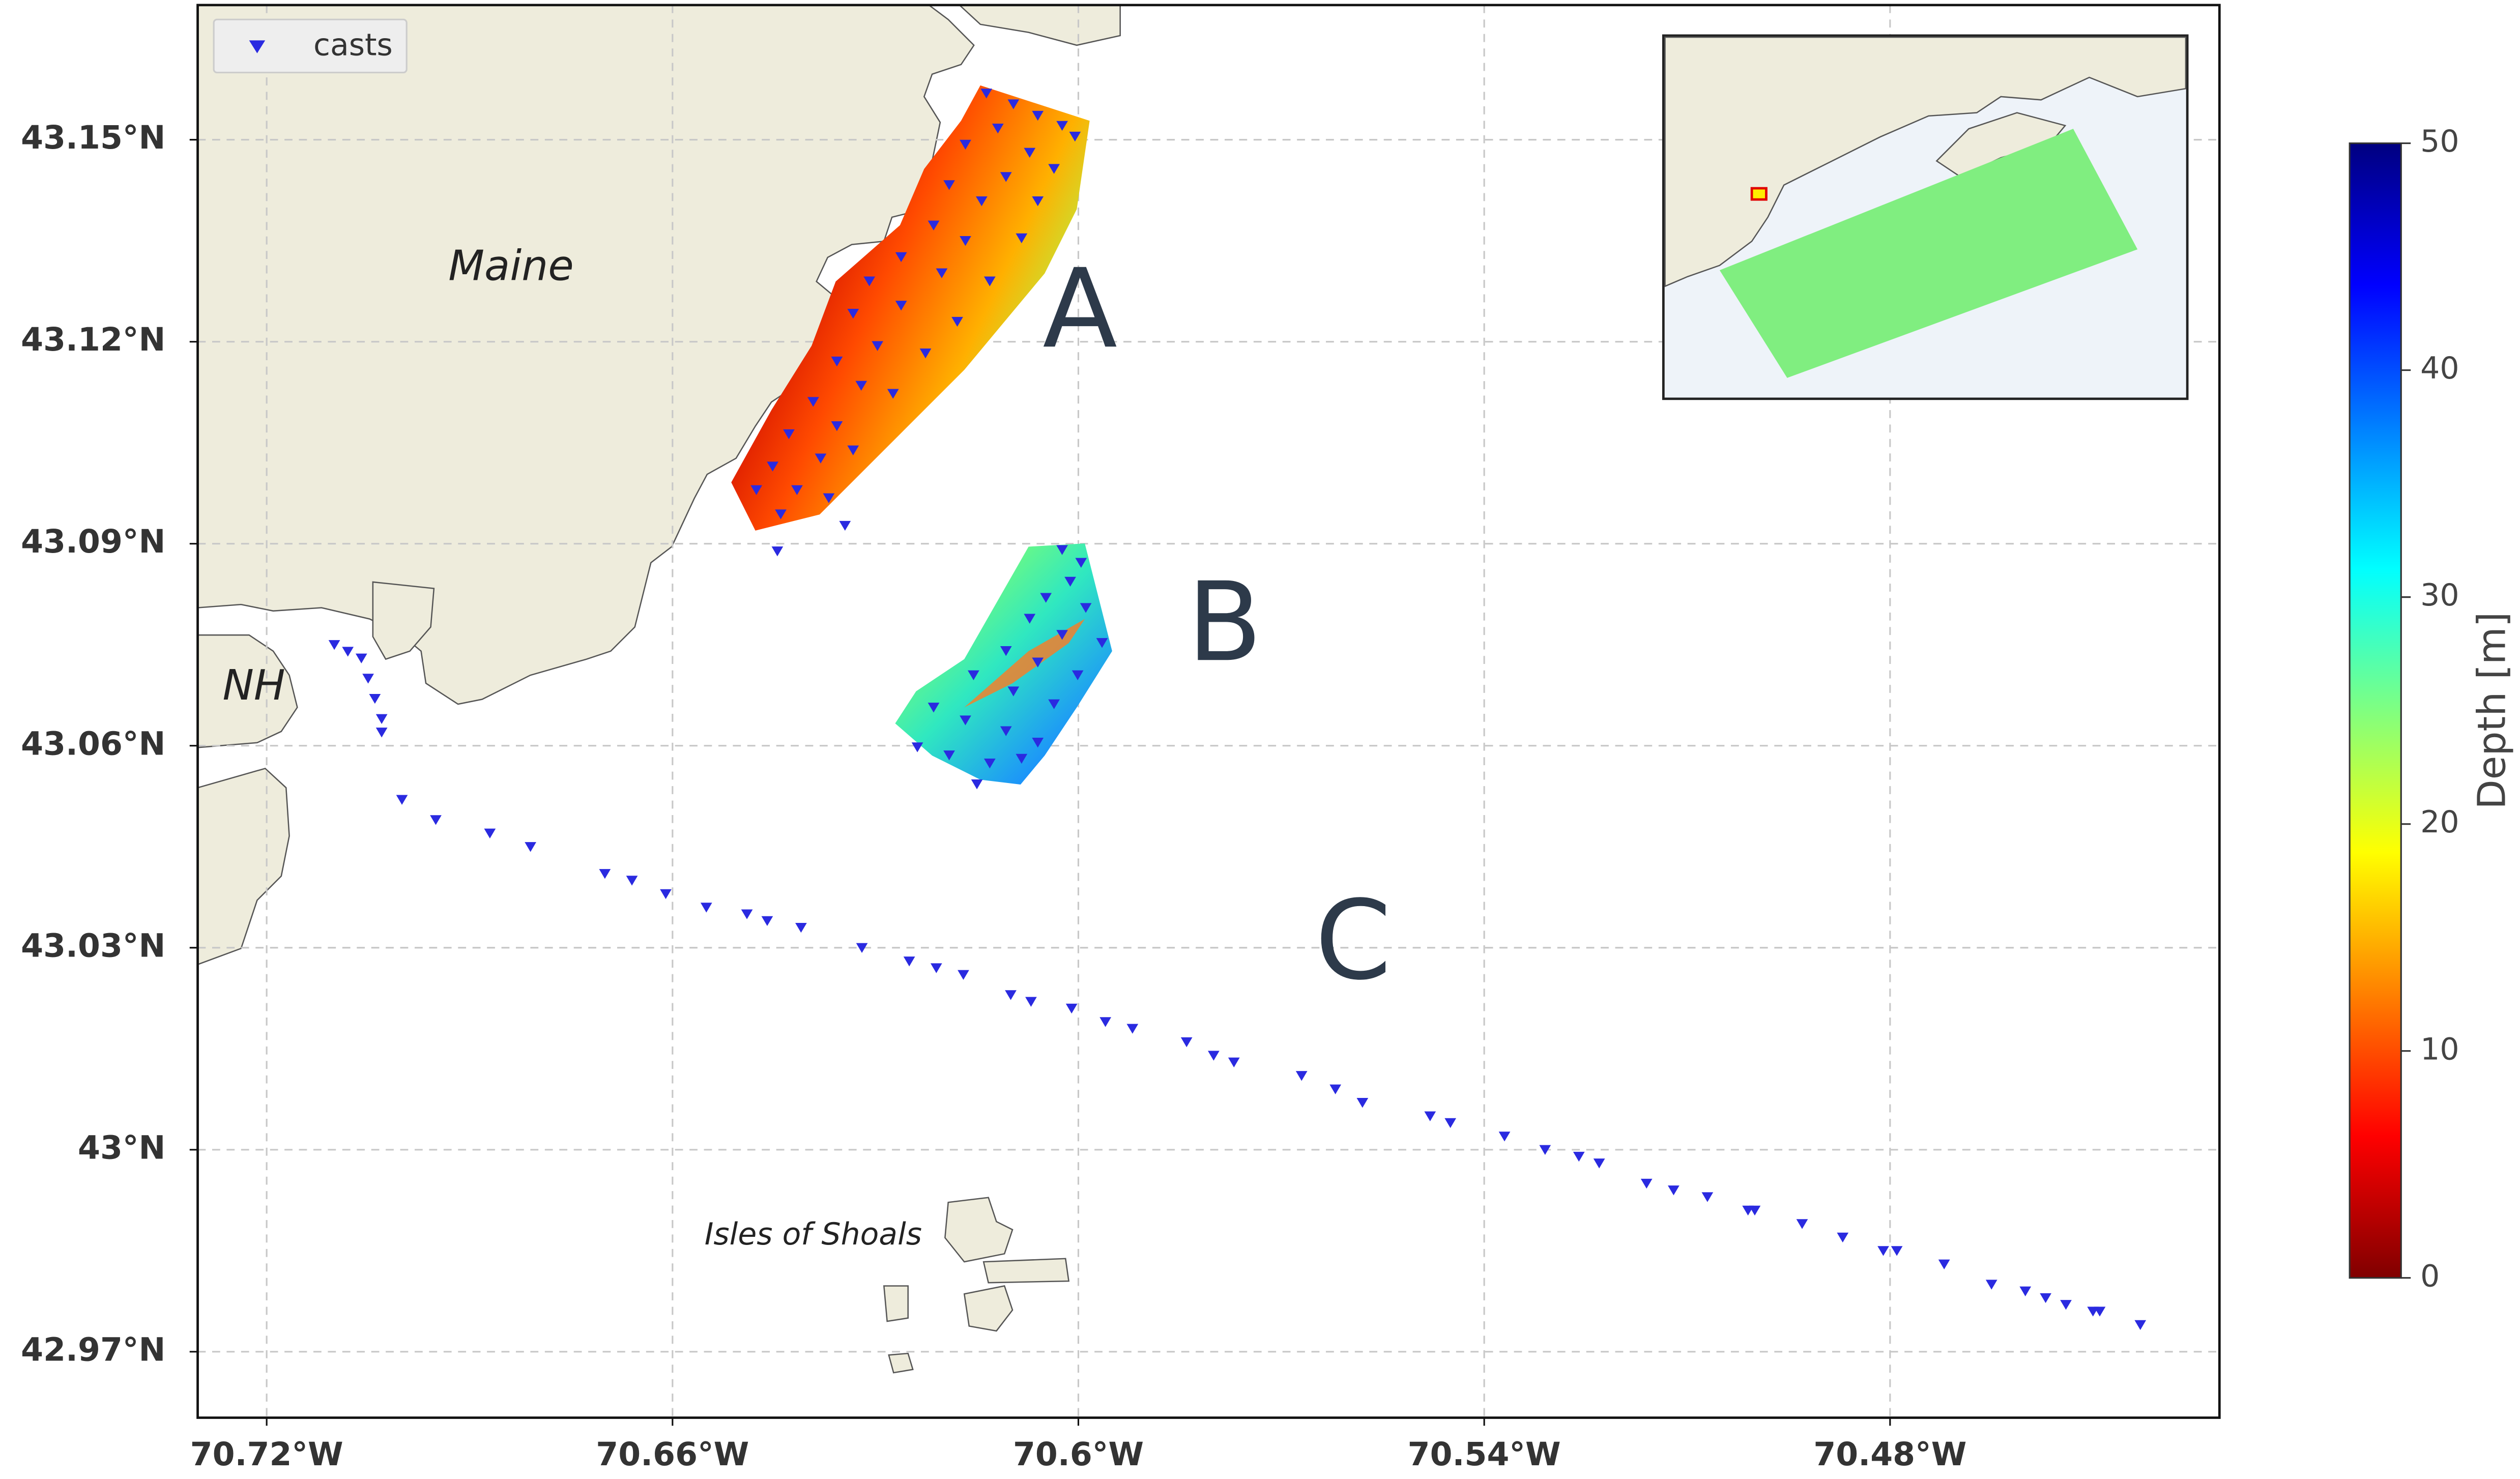  What do you see at coordinates (813, 1234) in the screenshot?
I see `place-label: Isles of Shoals` at bounding box center [813, 1234].